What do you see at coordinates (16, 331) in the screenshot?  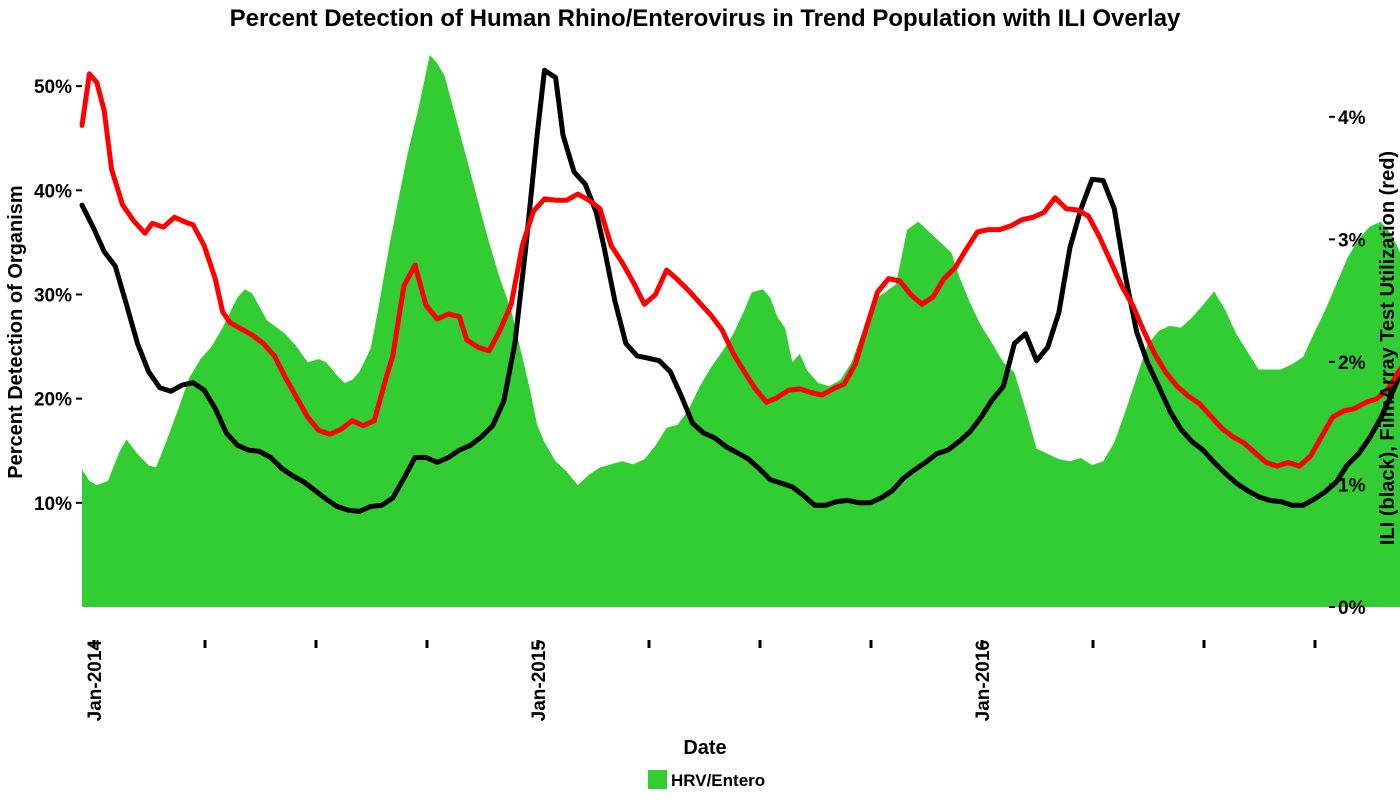 I see `y-axis-left-title: Percent Detection of Organism` at bounding box center [16, 331].